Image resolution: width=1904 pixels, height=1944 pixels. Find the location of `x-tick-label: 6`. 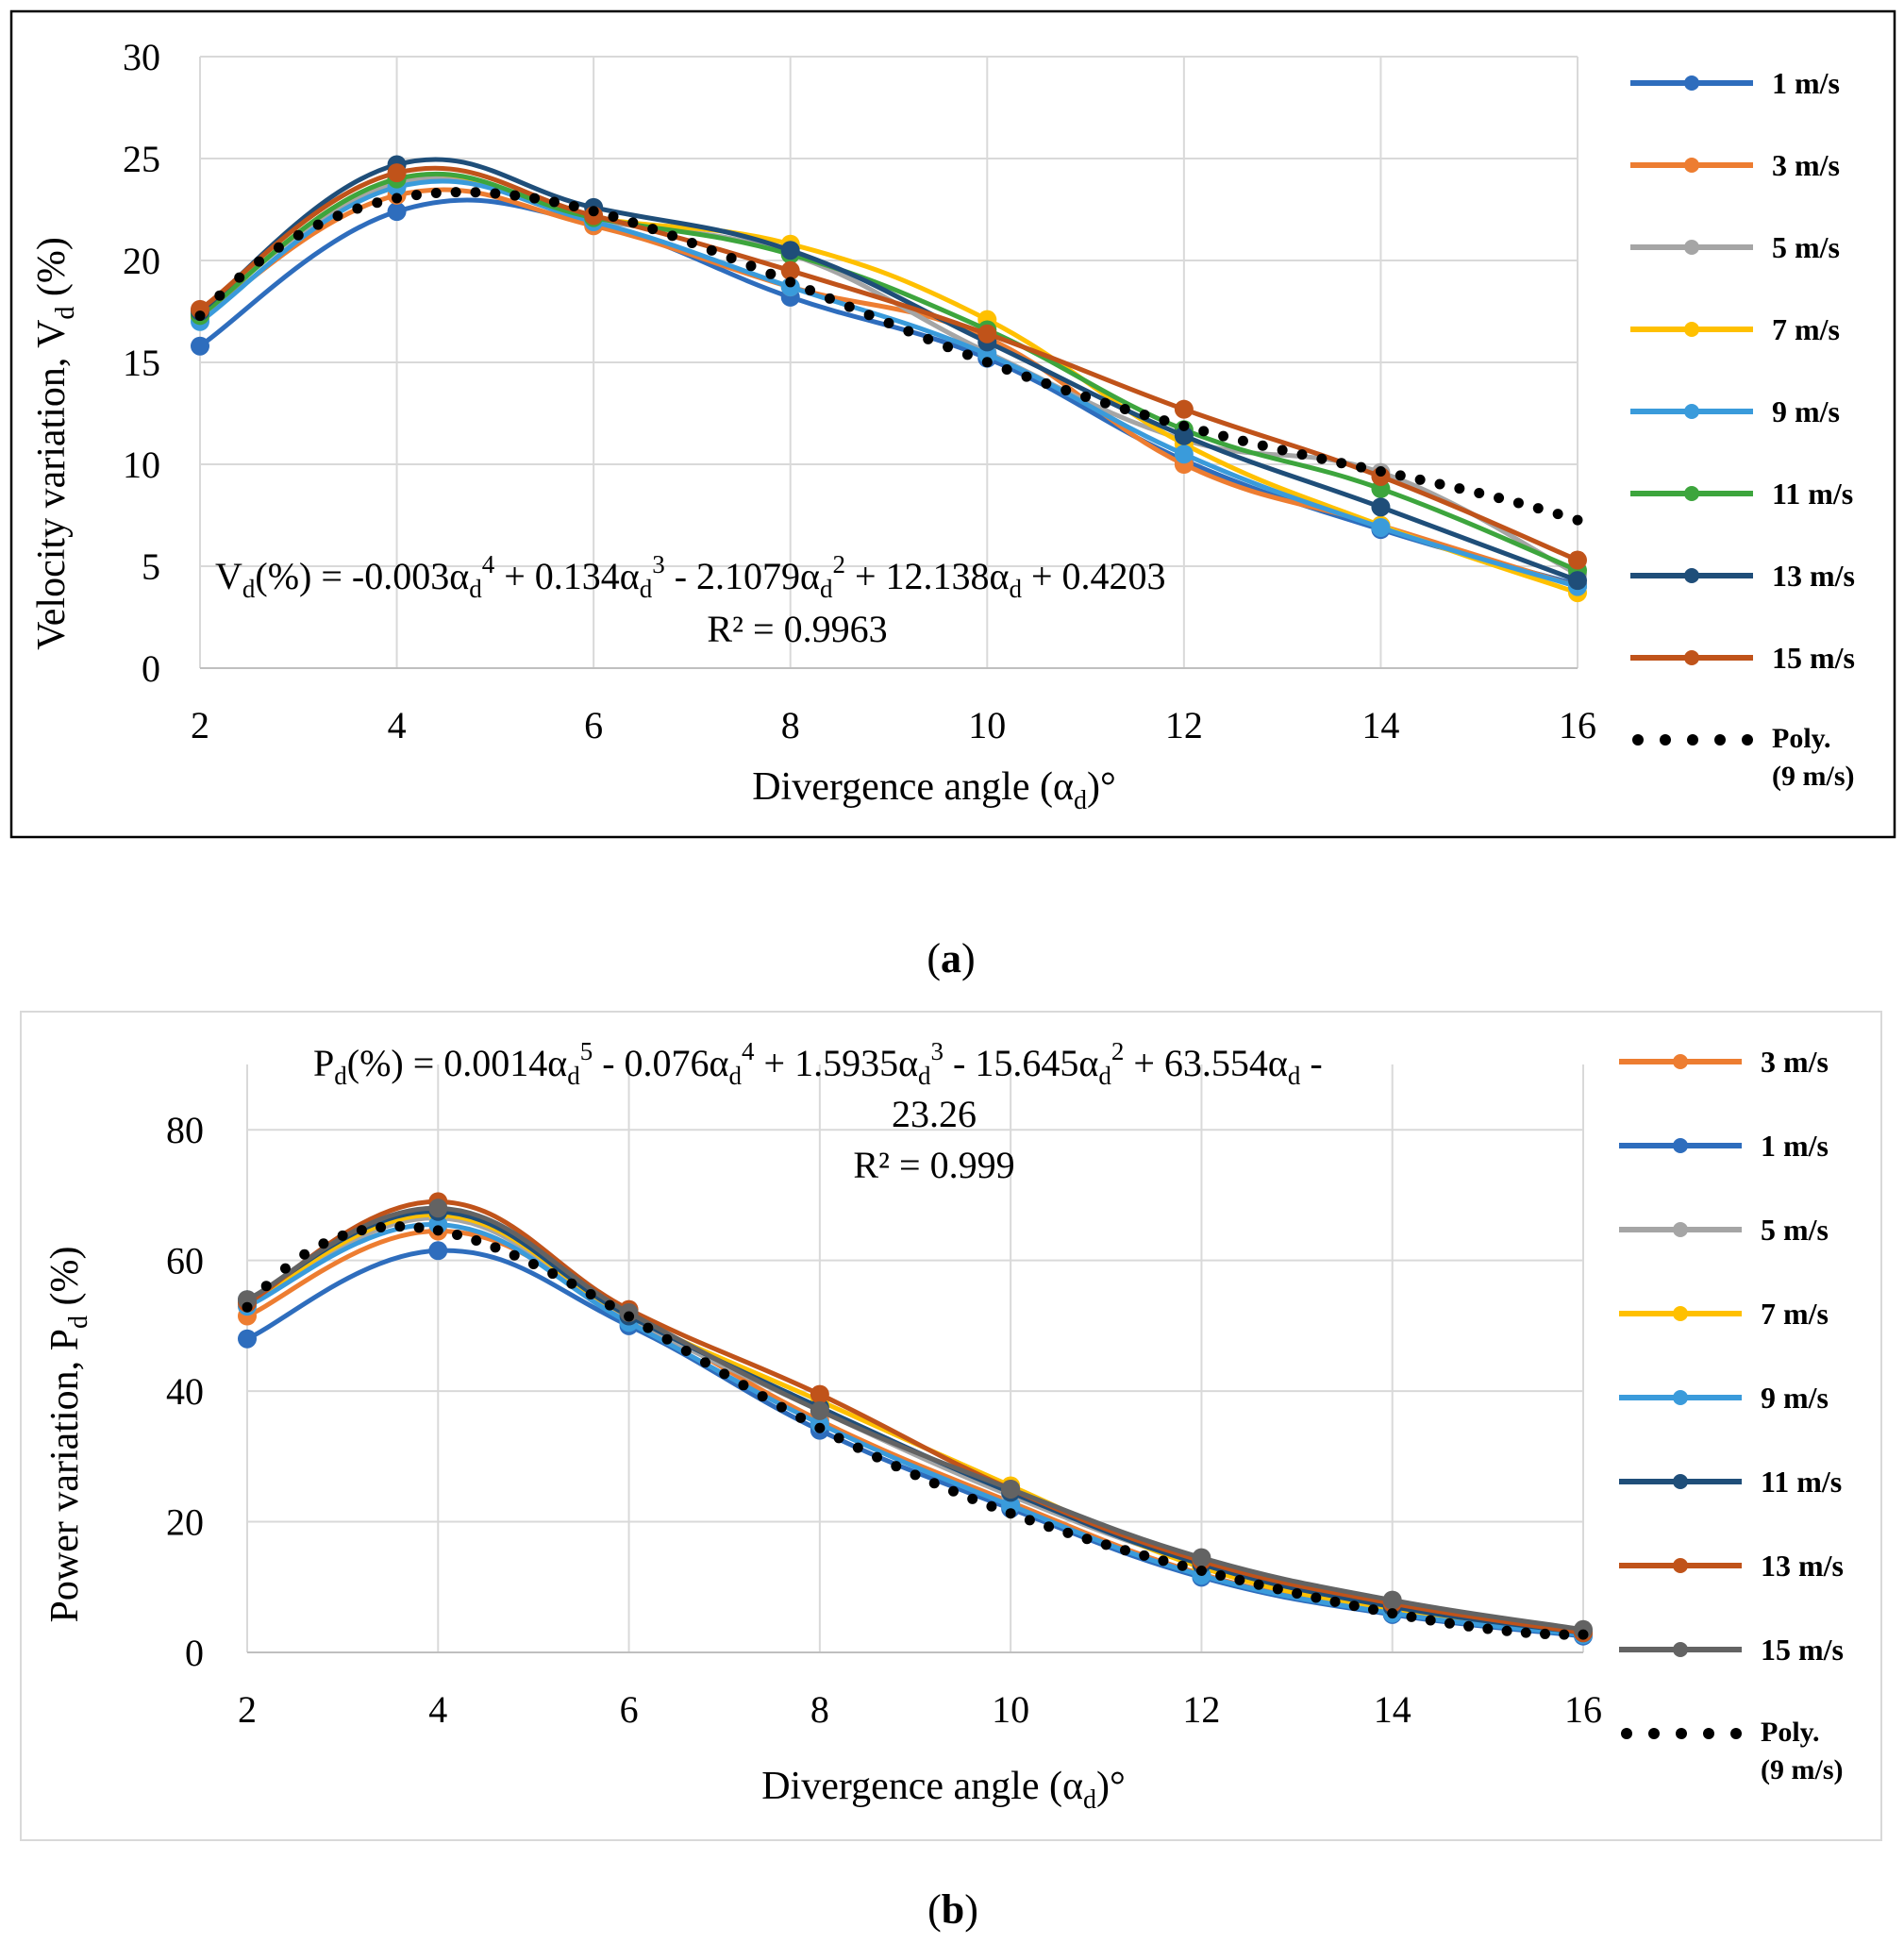

x-tick-label: 6 is located at coordinates (593, 725).